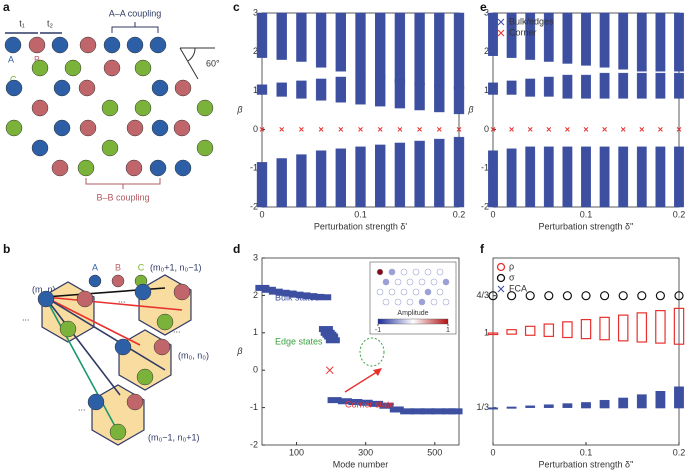 The height and width of the screenshot is (471, 685). Describe the element at coordinates (378, 330) in the screenshot. I see `colorbar-tick-label: -1` at that location.